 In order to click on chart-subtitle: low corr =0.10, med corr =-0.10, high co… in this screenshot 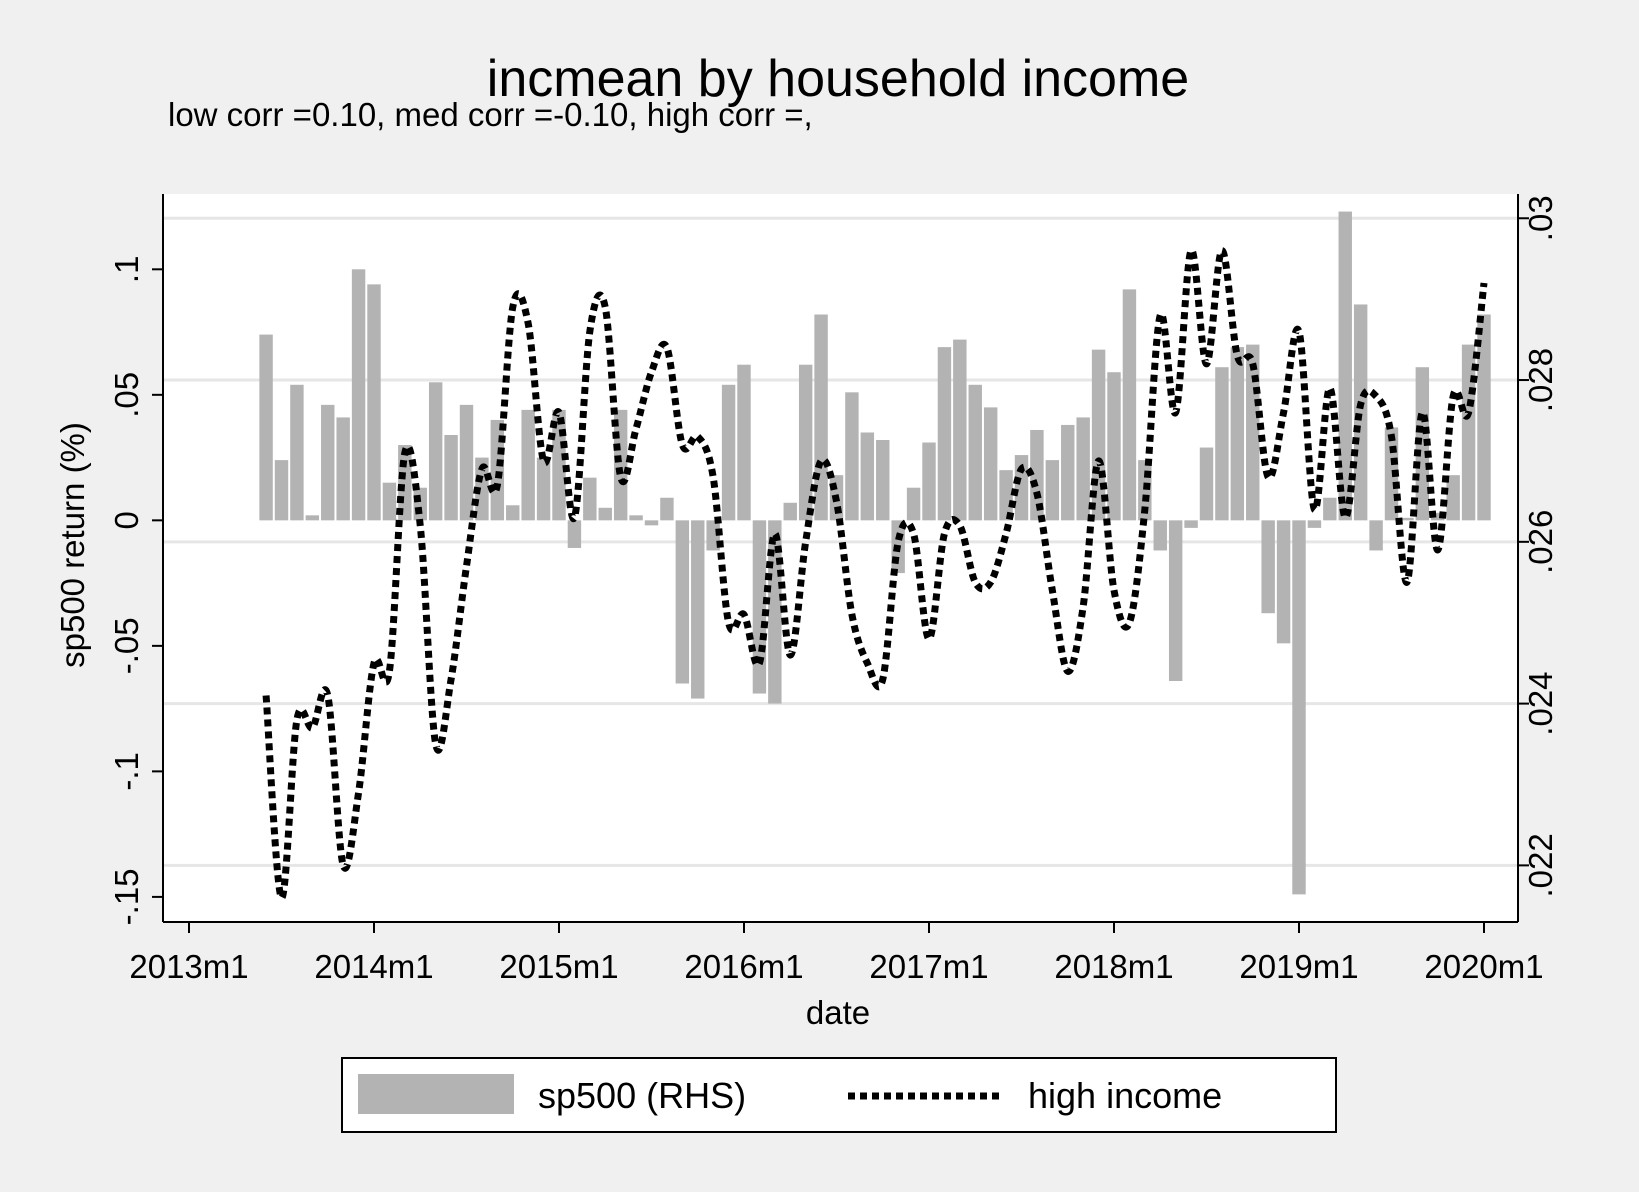, I will do `click(490, 114)`.